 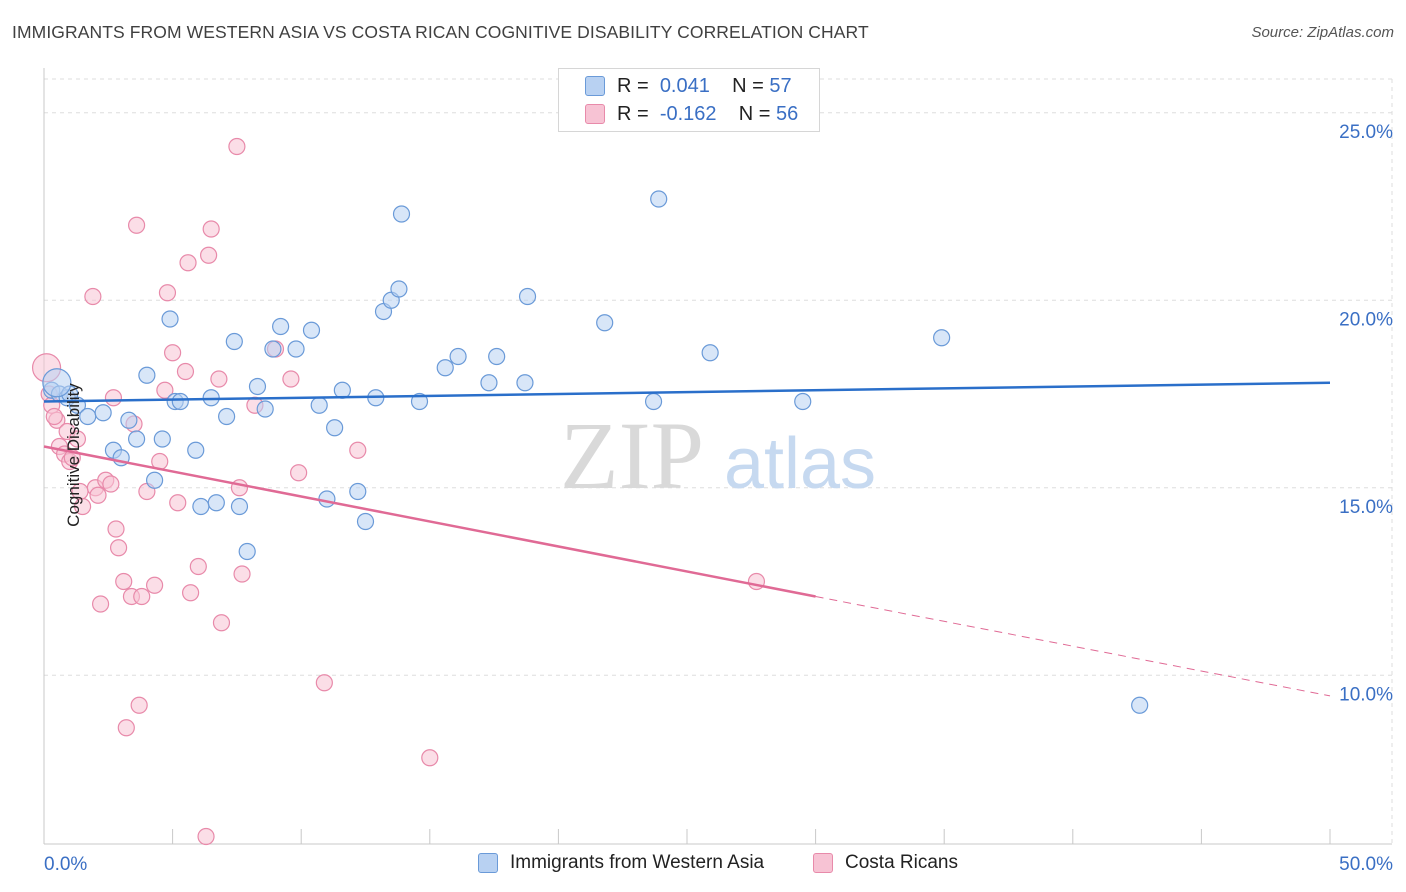 I want to click on bottom-legend-costa-ricans: Costa Ricans, so click(x=885, y=863).